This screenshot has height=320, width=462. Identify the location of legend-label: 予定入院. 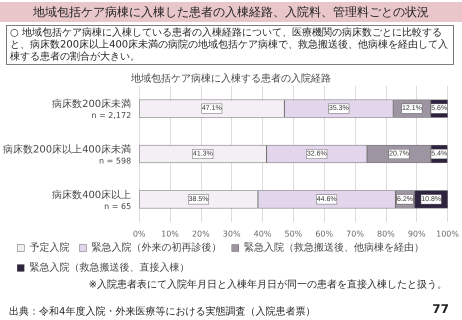
(49, 248).